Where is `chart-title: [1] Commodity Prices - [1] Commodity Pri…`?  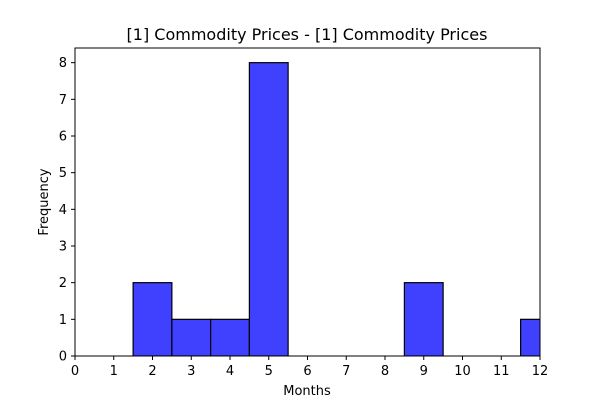 chart-title: [1] Commodity Prices - [1] Commodity Pri… is located at coordinates (307, 34).